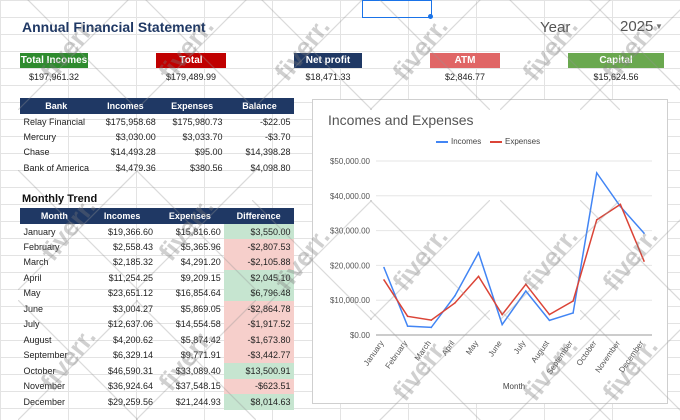  What do you see at coordinates (132, 339) in the screenshot?
I see `table-cell: $4,200.62` at bounding box center [132, 339].